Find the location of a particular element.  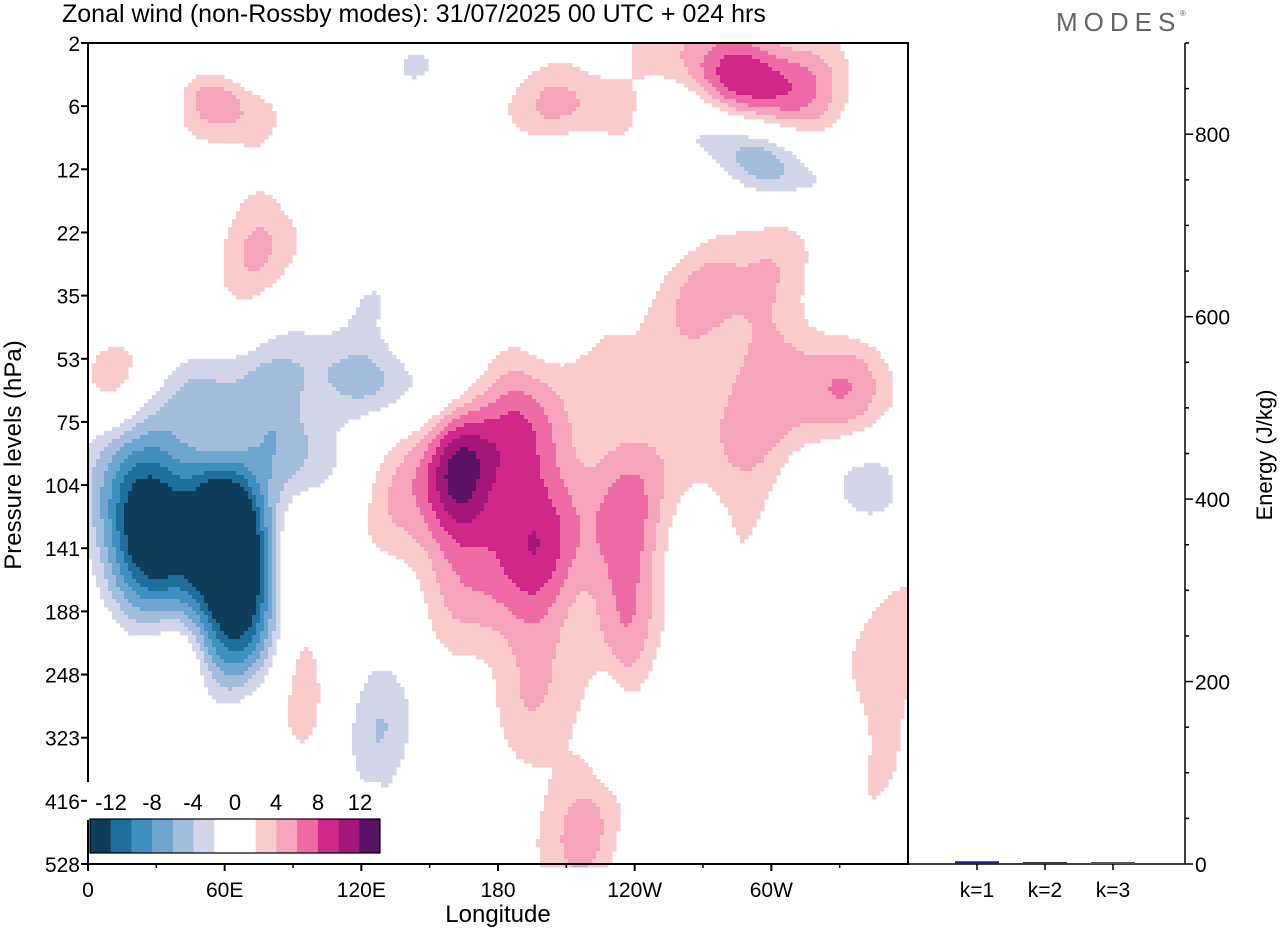

x-axis-label: Longitude is located at coordinates (497, 914).